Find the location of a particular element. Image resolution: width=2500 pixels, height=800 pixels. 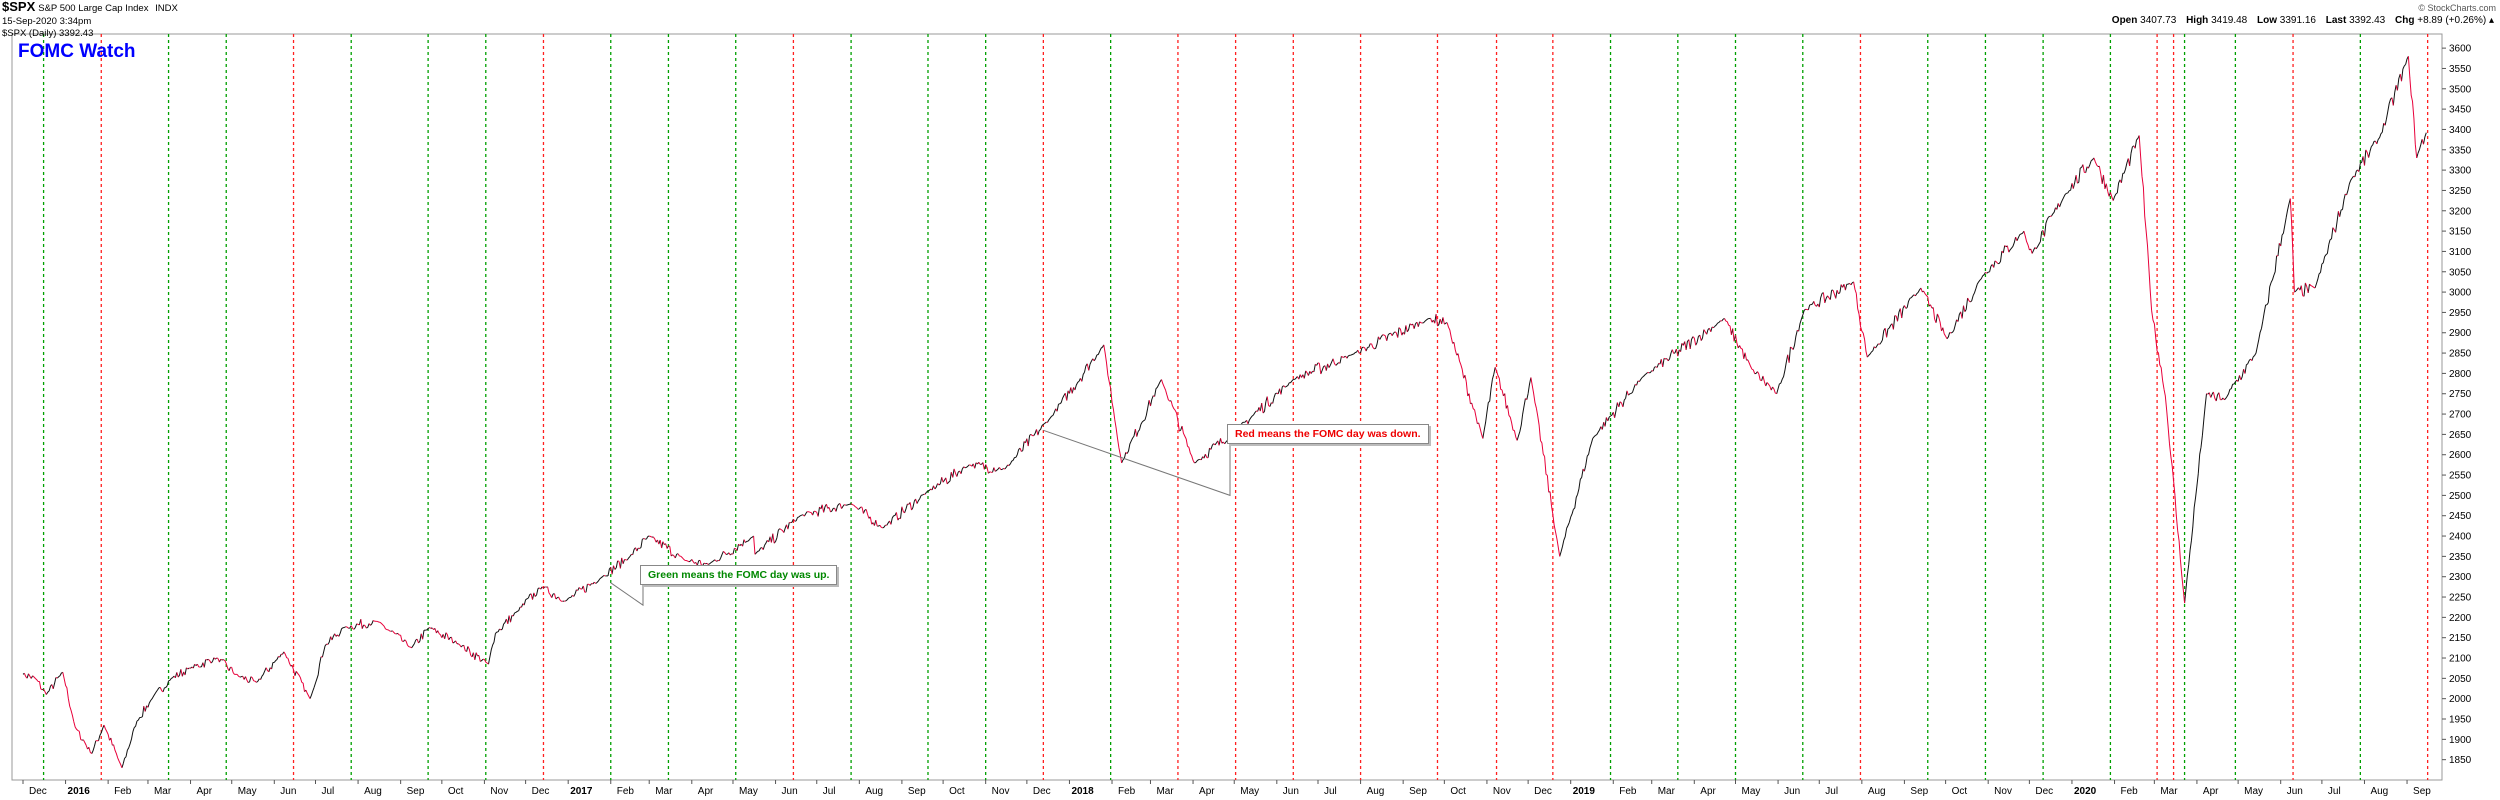

y-tick-label: 2950 is located at coordinates (2460, 313).